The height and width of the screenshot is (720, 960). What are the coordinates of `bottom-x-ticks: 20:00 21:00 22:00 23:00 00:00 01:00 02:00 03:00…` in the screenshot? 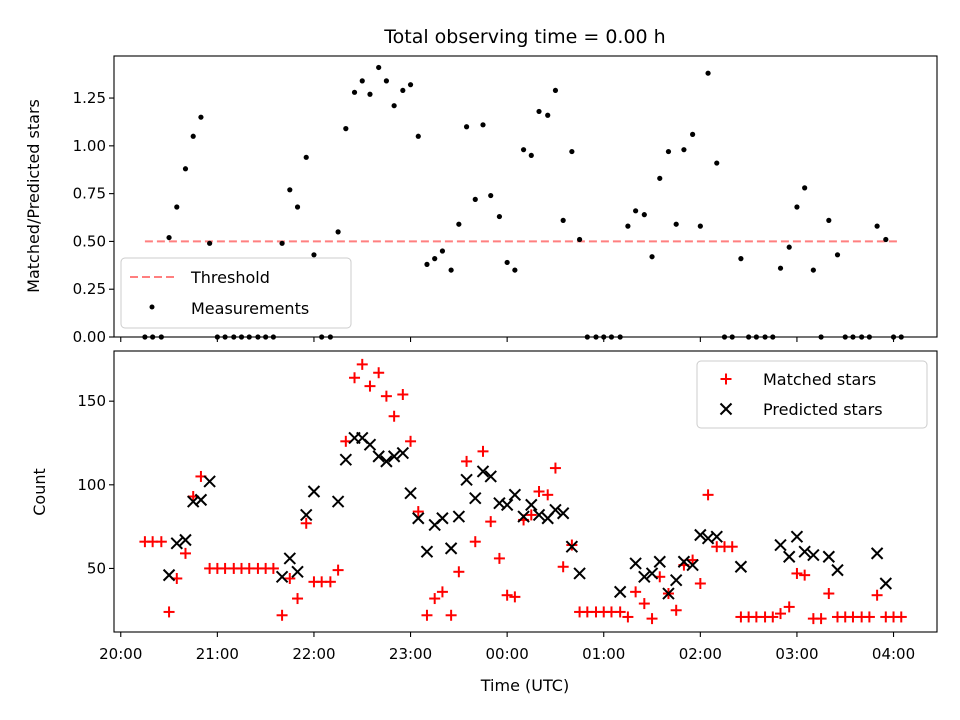 It's located at (507, 647).